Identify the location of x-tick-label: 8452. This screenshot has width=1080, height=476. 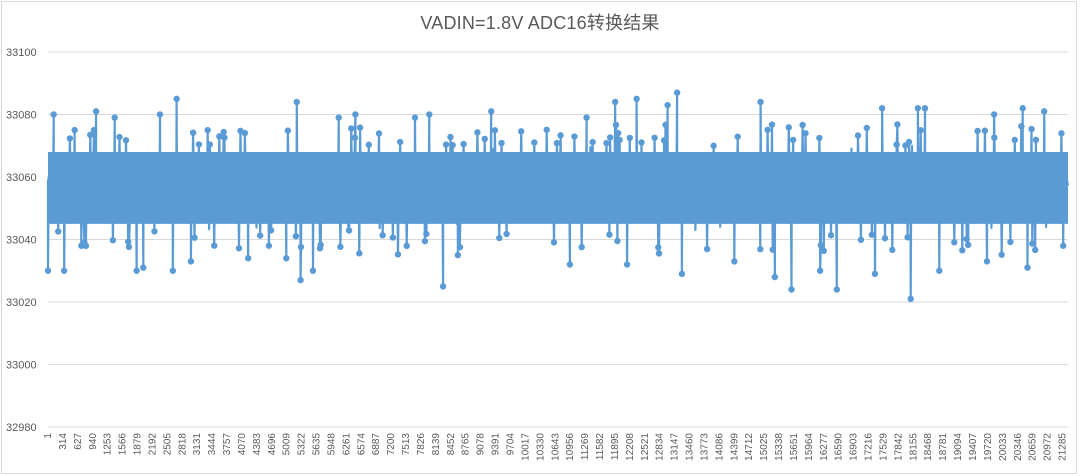
(451, 444).